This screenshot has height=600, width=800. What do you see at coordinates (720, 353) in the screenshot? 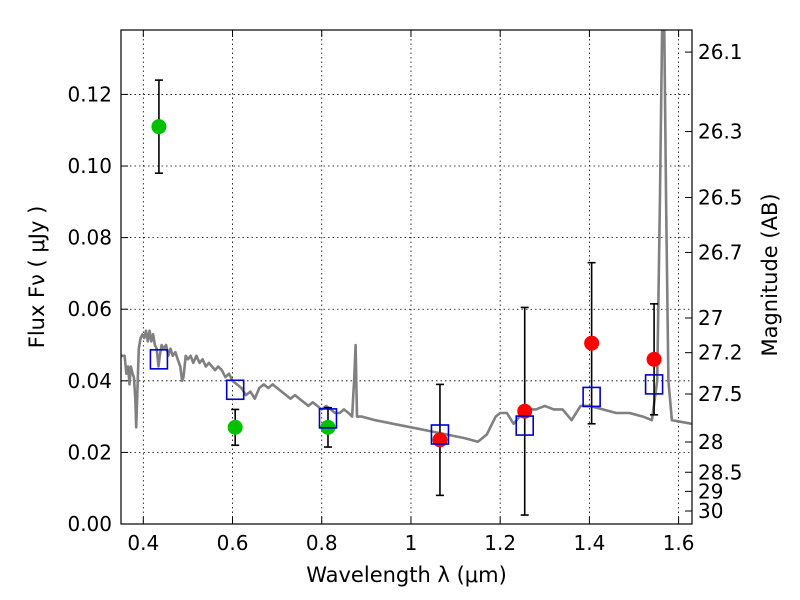
I see `magnitude-tick-label: 27.2` at bounding box center [720, 353].